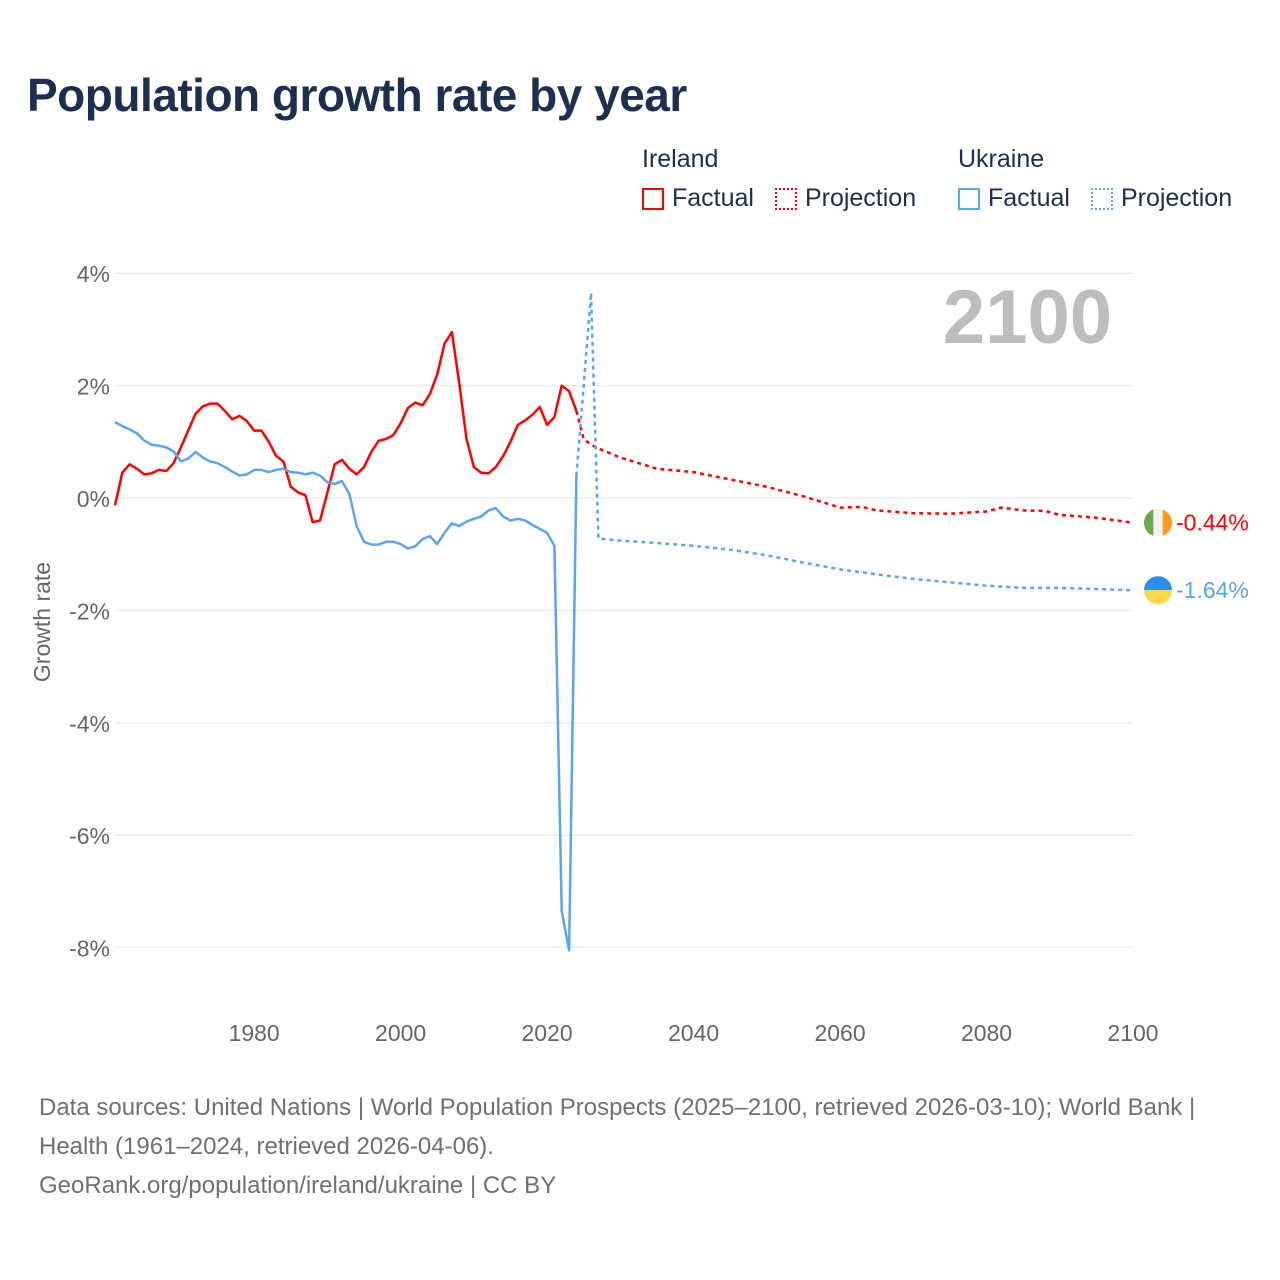 This screenshot has height=1280, width=1280. Describe the element at coordinates (1212, 523) in the screenshot. I see `end-value-label: -0.44%` at that location.